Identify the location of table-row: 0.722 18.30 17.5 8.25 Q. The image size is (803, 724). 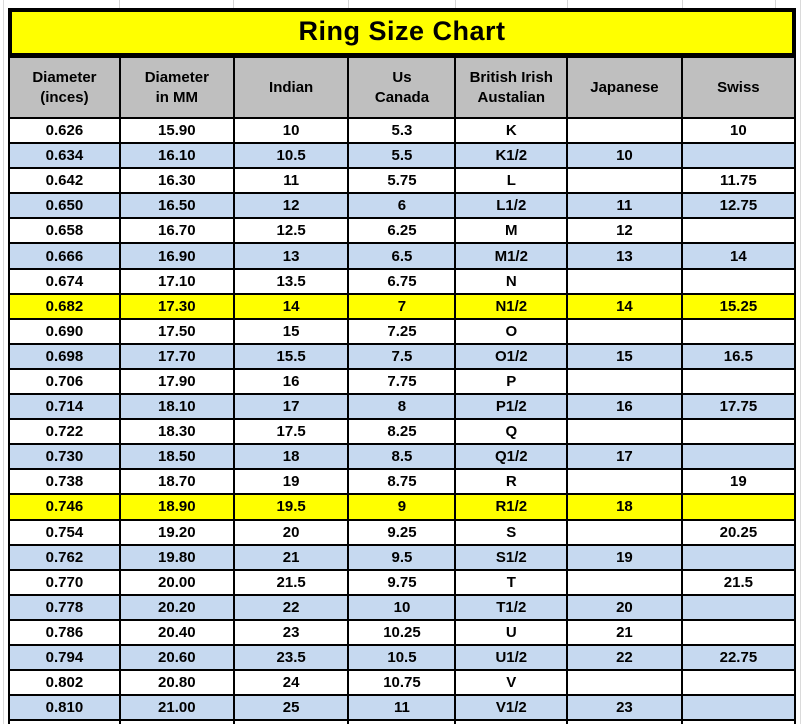
(402, 432).